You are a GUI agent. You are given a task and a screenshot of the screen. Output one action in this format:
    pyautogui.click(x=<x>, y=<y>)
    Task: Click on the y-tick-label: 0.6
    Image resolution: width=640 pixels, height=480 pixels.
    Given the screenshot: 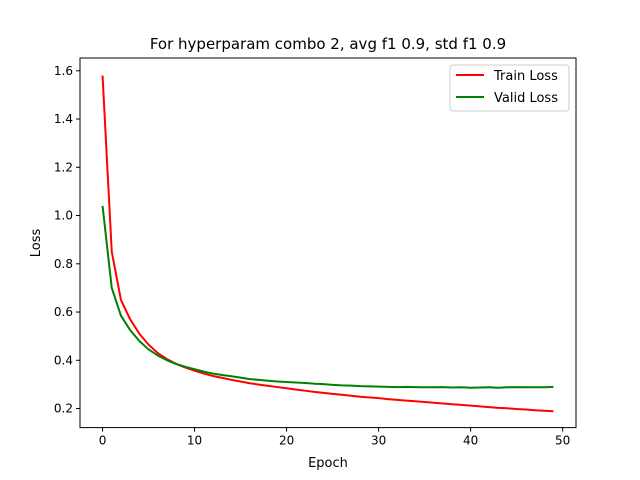 What is the action you would take?
    pyautogui.click(x=63, y=312)
    